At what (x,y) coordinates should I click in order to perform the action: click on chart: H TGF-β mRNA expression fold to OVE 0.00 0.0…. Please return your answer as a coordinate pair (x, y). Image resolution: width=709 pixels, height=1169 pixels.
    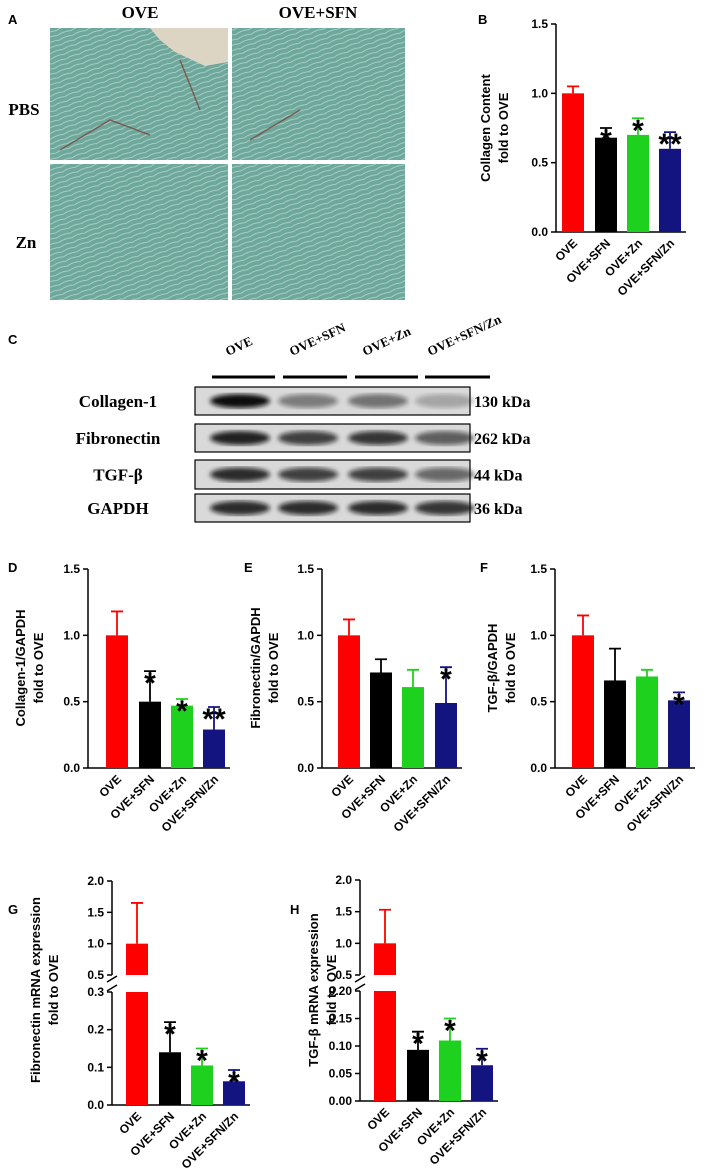
    Looking at the image, I should click on (394, 1020).